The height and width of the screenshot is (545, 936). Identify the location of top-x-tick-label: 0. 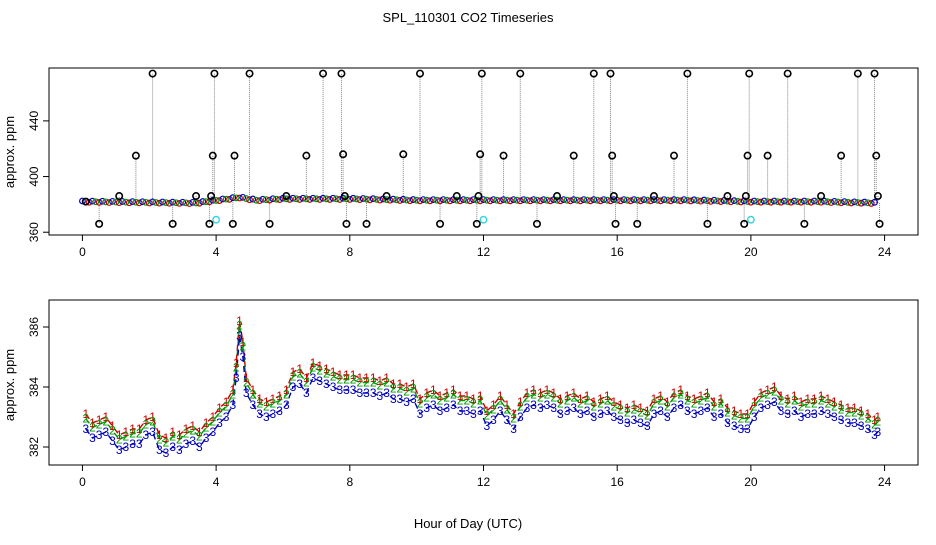
(82, 252).